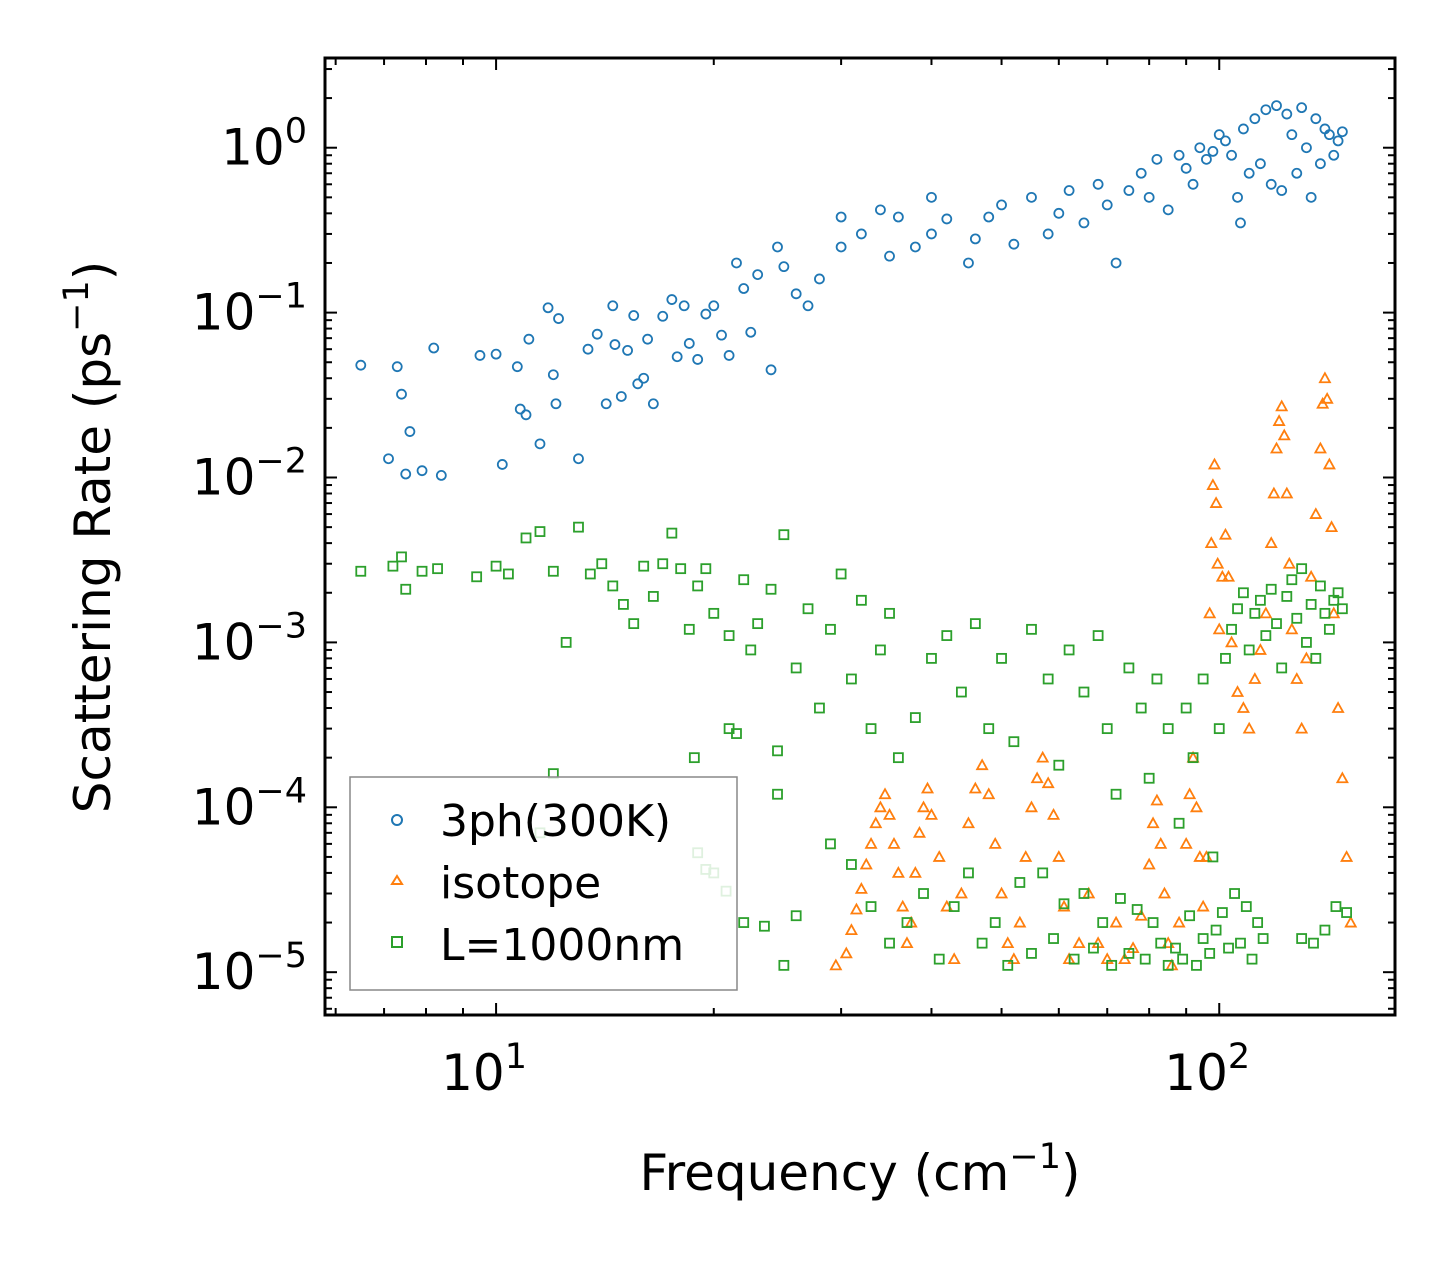 Image resolution: width=1455 pixels, height=1265 pixels. I want to click on legend-label-boundary: L=1000nm, so click(562, 945).